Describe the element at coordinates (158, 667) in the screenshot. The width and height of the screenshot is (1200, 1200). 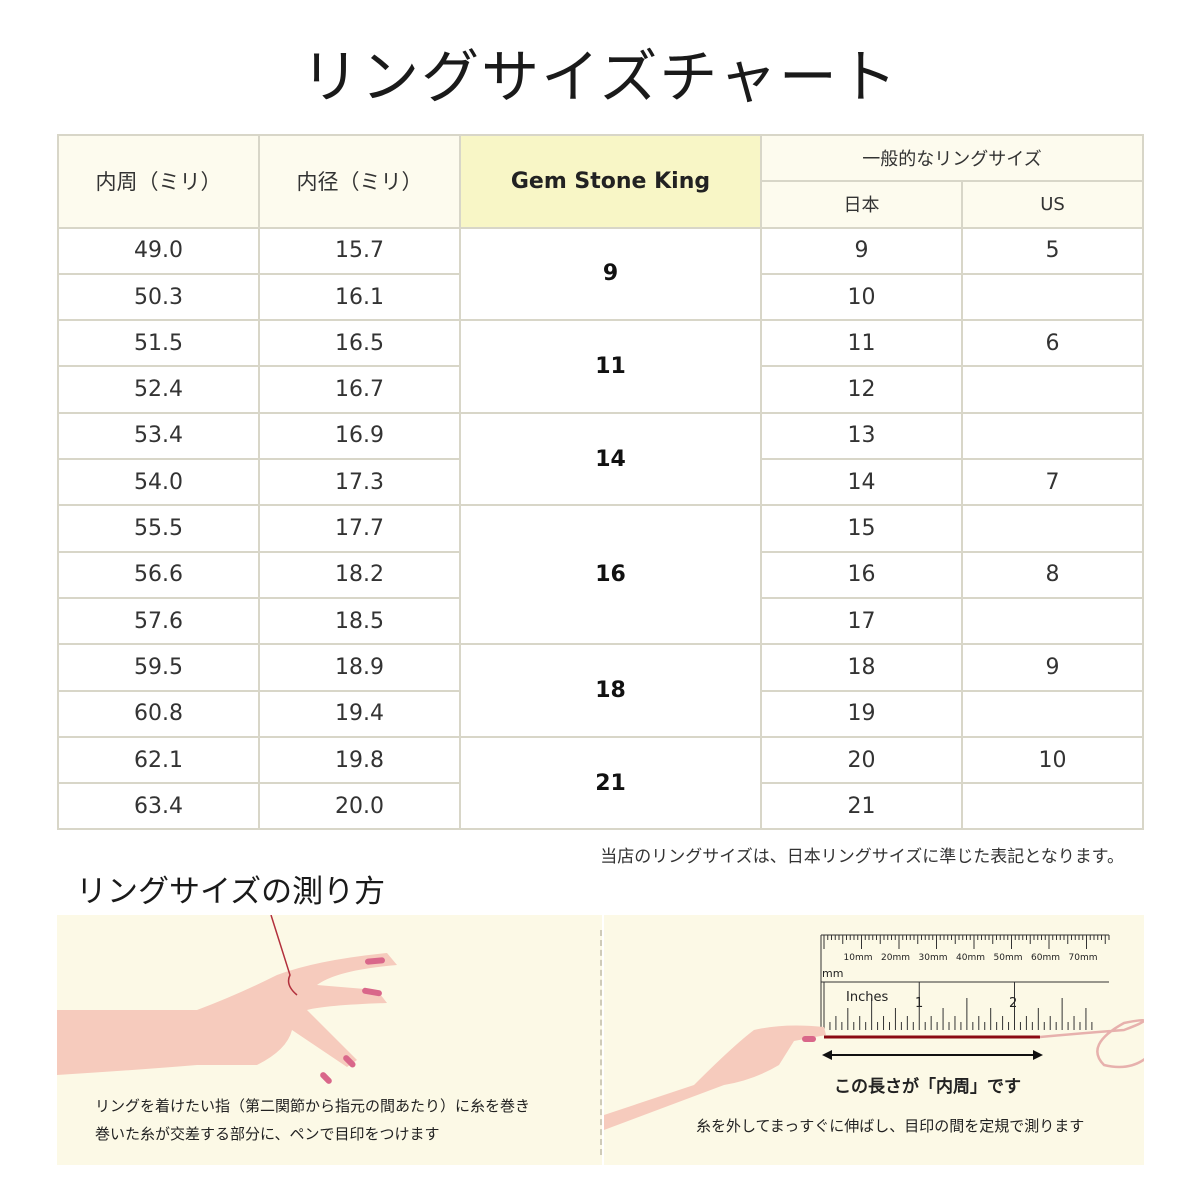
I see `inner-circumference-cell: 59.5` at that location.